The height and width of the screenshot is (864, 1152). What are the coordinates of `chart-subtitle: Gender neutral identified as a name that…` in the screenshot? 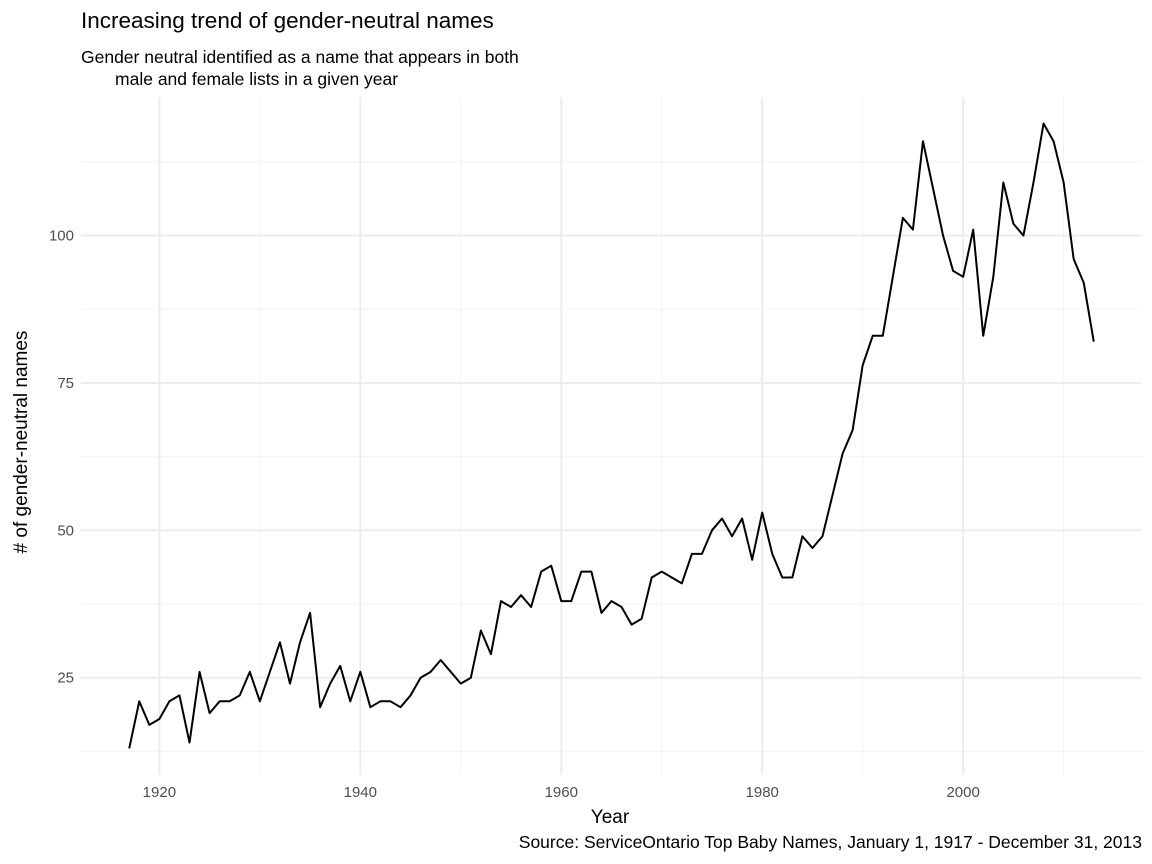 It's located at (300, 68).